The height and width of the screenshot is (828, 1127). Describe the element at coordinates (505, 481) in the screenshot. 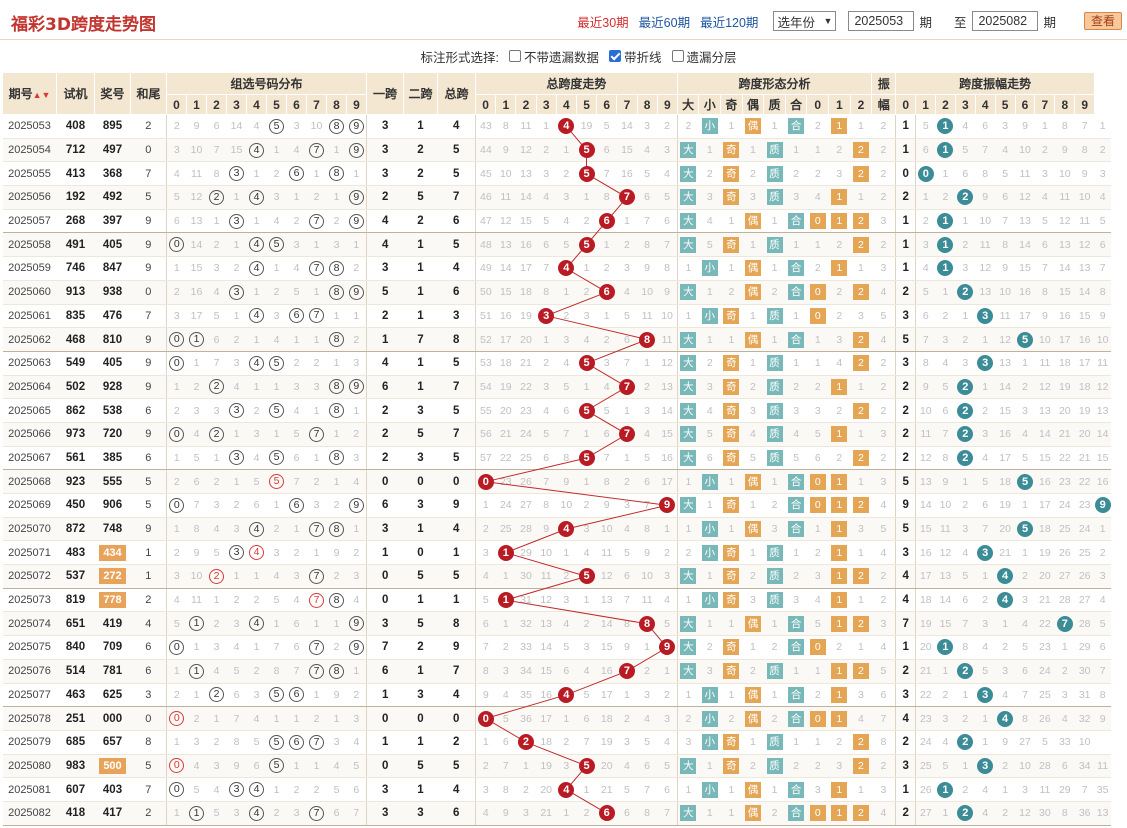

I see `zkzs-cell: 23` at that location.